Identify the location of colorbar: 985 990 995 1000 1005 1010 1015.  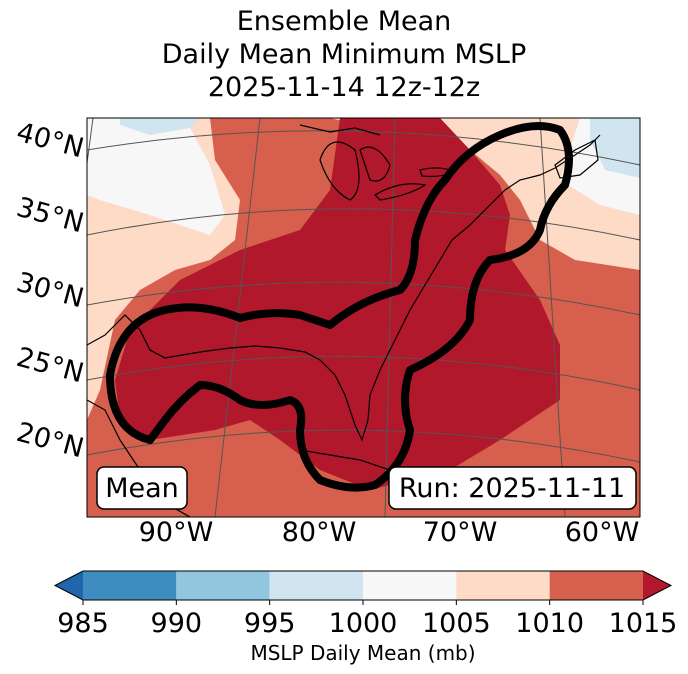
(365, 604).